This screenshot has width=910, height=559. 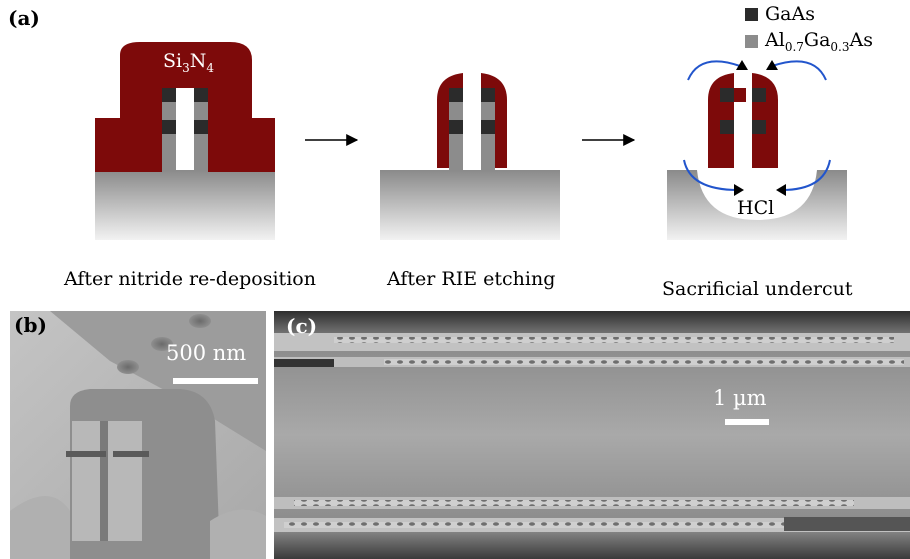 I want to click on legend-swatch-algaas, so click(x=751, y=41).